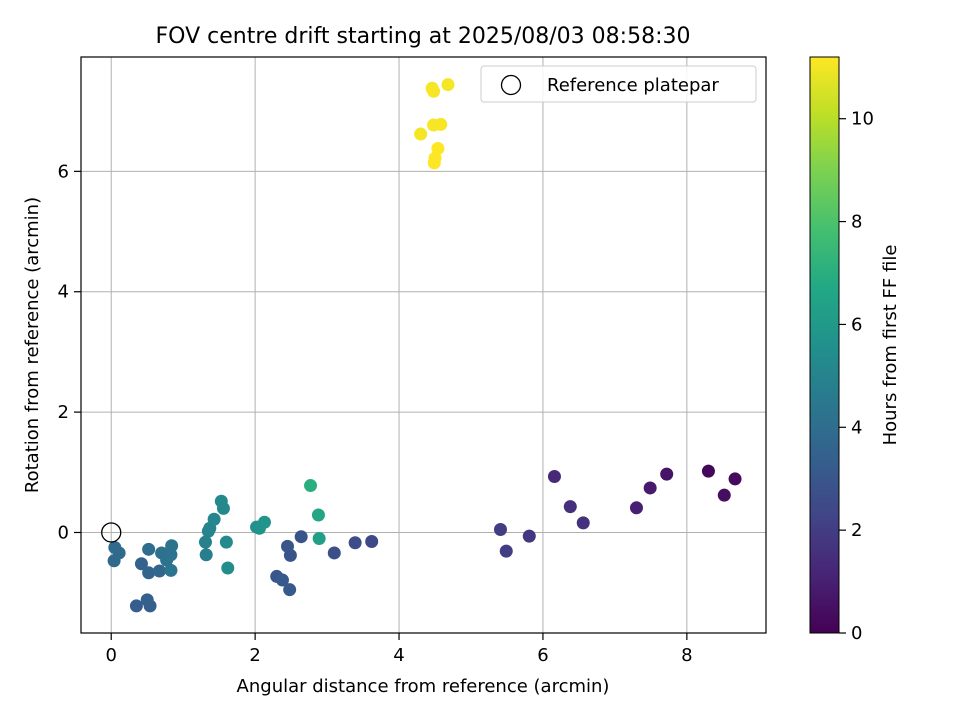 This screenshot has width=960, height=720. Describe the element at coordinates (856, 222) in the screenshot. I see `colorbar-tick-label: 8` at that location.